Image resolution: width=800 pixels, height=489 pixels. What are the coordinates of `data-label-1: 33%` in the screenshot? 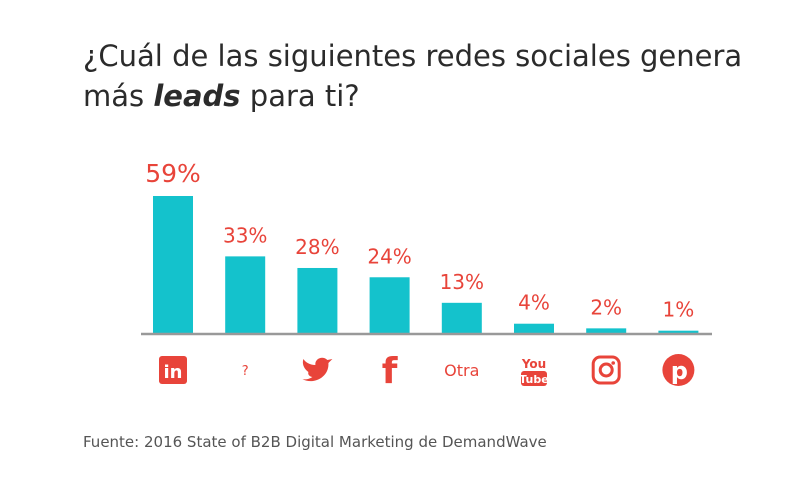 It's located at (245, 235).